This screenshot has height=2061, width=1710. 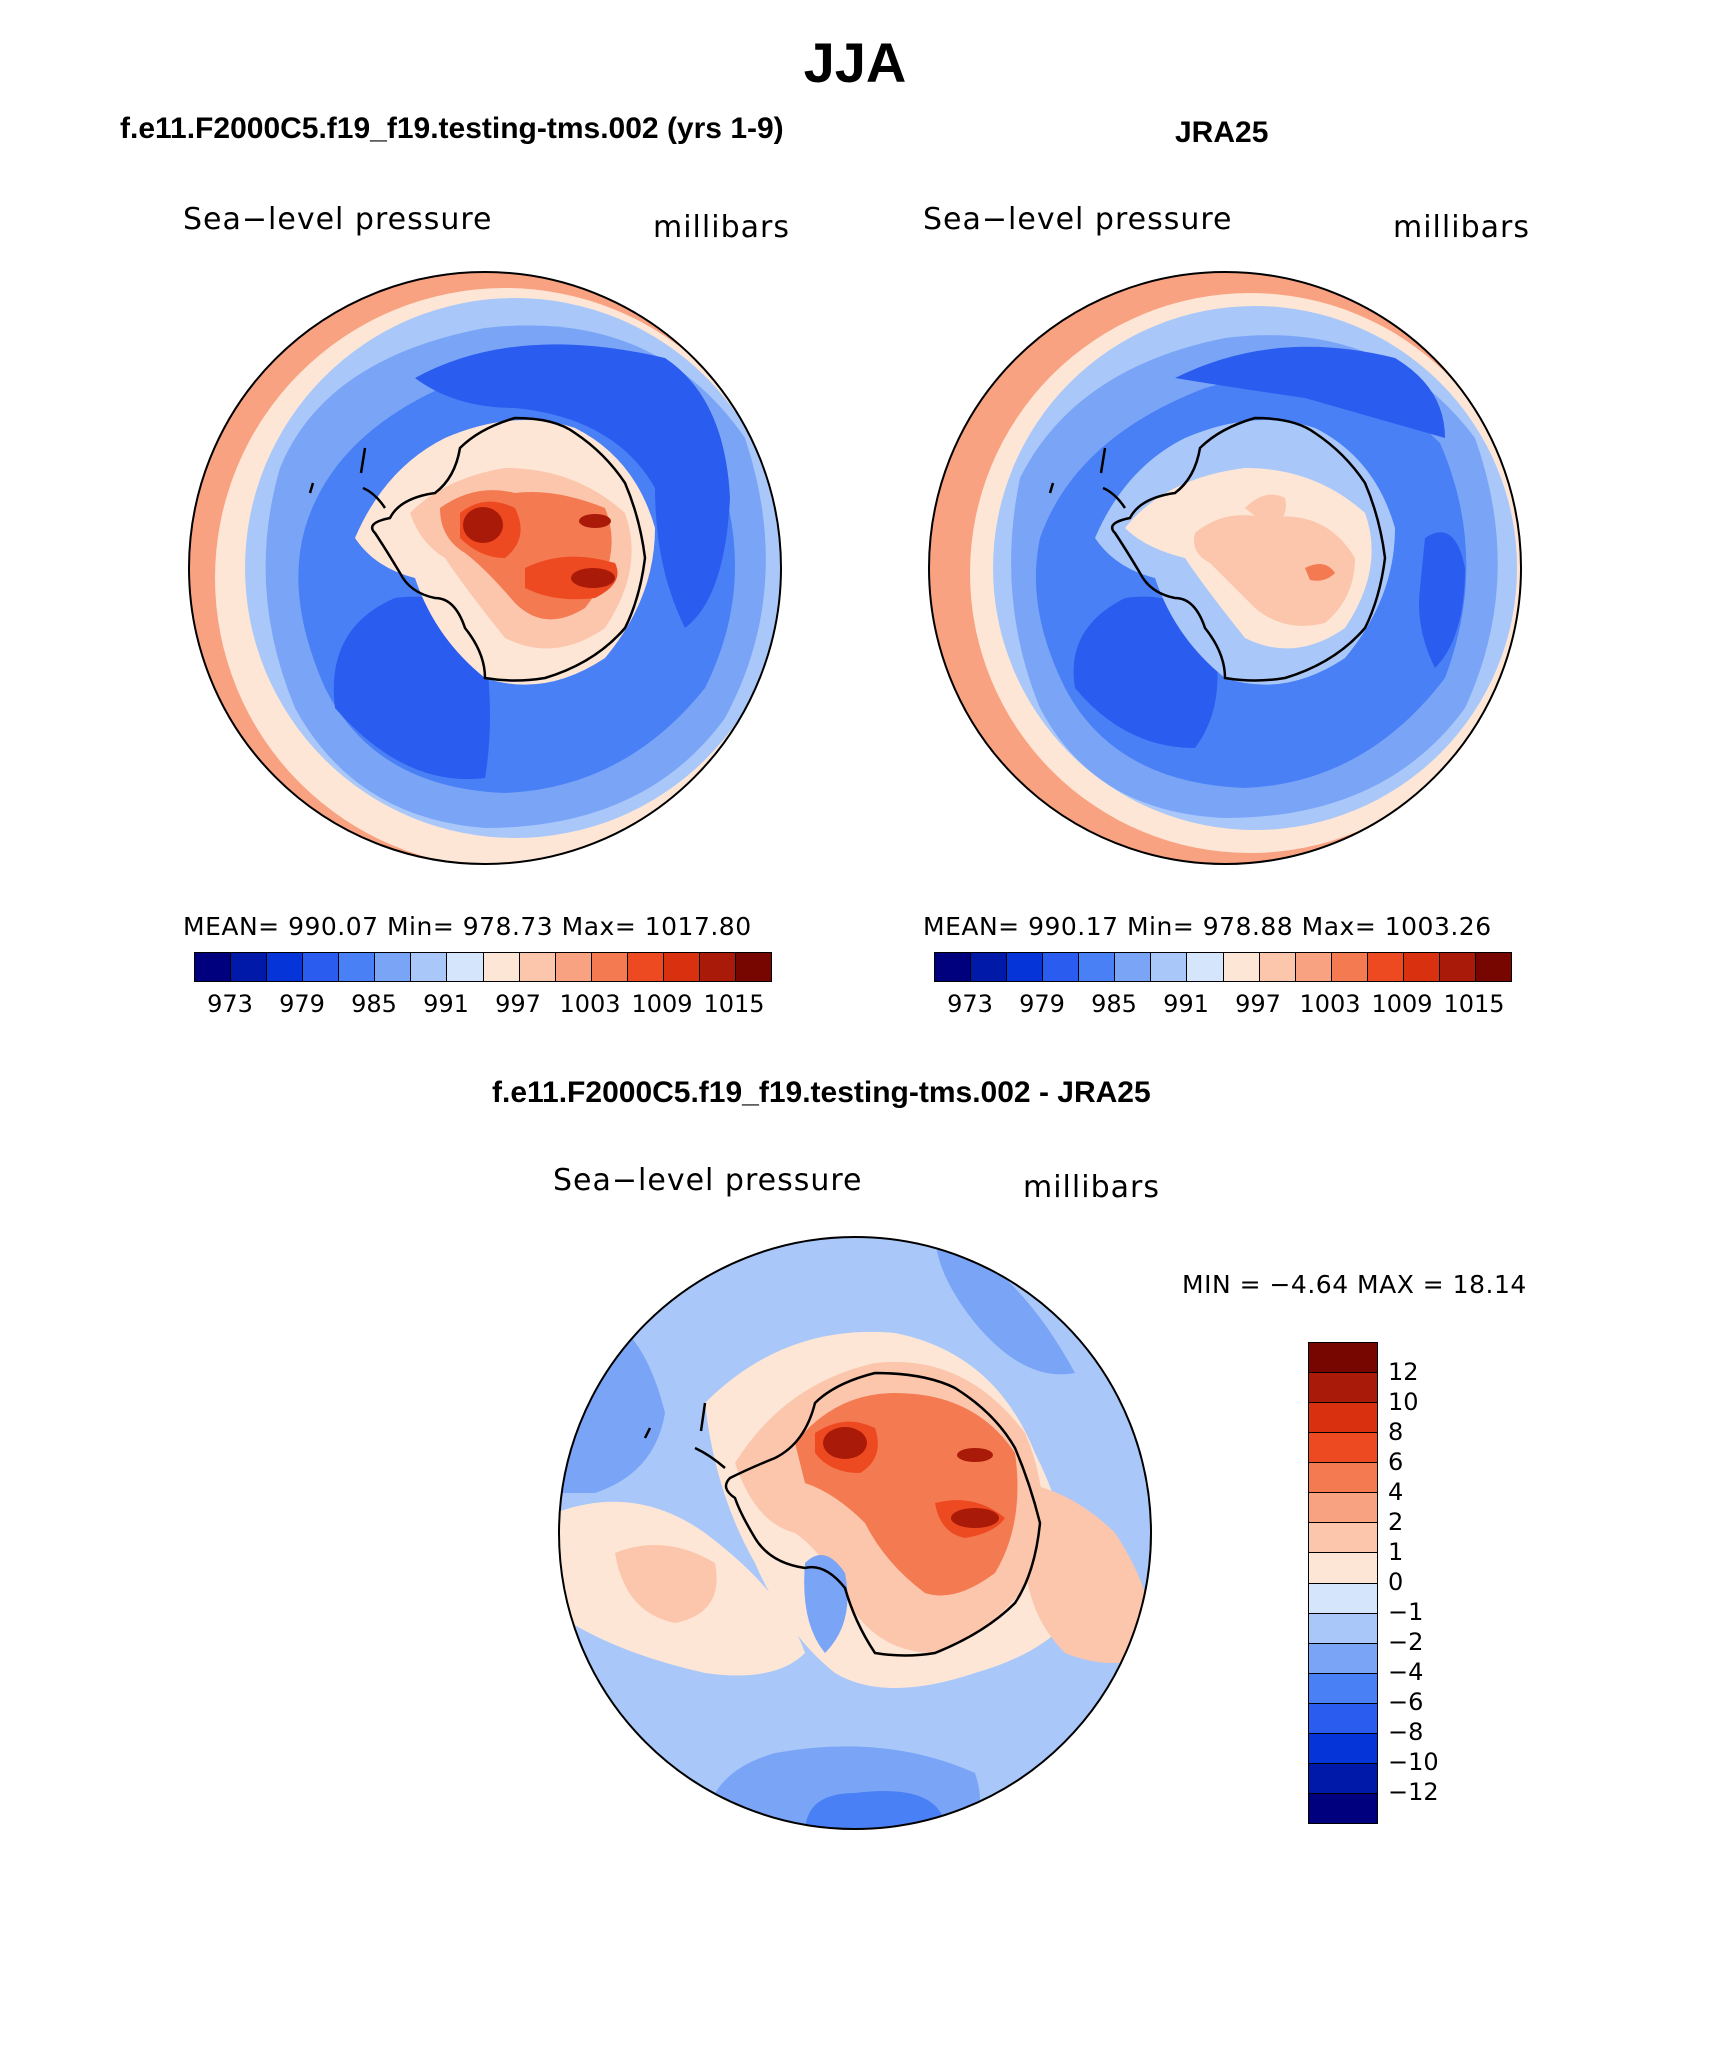 What do you see at coordinates (1114, 1004) in the screenshot?
I see `colorbar-obs-tick-label: 985` at bounding box center [1114, 1004].